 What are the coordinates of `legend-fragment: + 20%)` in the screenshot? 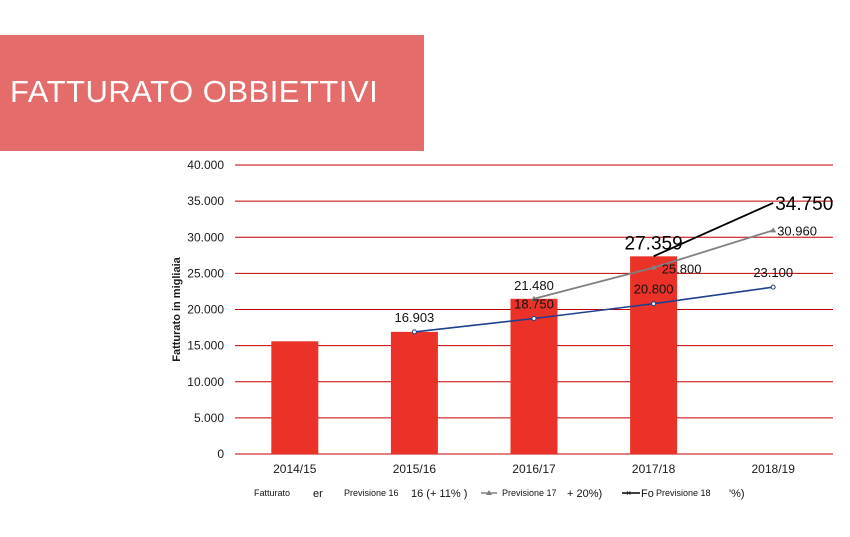 It's located at (584, 494).